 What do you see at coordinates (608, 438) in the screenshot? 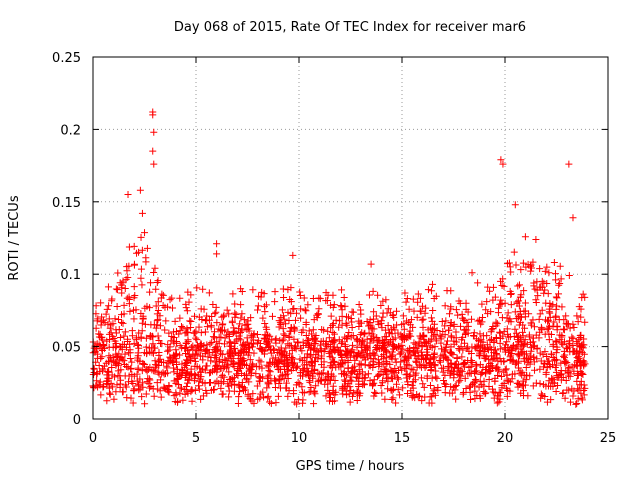
I see `x-tick-label-5: 25` at bounding box center [608, 438].